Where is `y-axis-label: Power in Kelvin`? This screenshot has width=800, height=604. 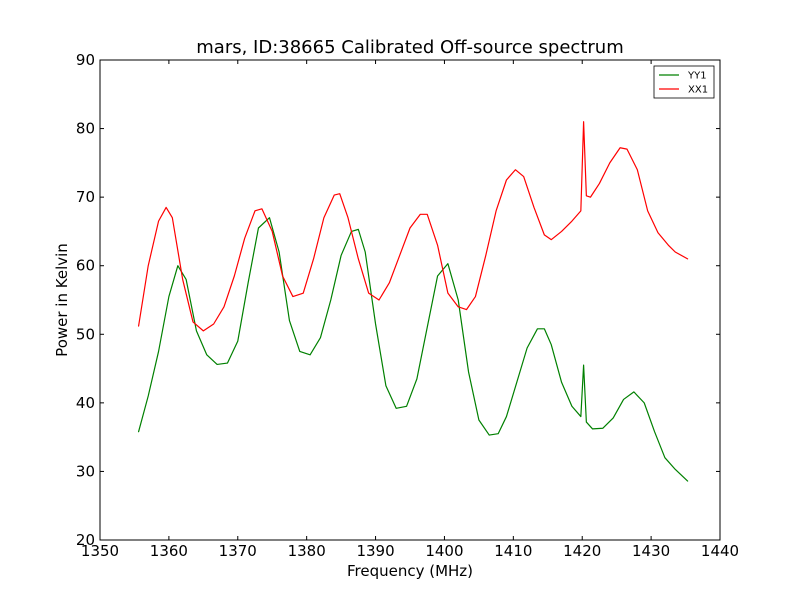
y-axis-label: Power in Kelvin is located at coordinates (62, 300).